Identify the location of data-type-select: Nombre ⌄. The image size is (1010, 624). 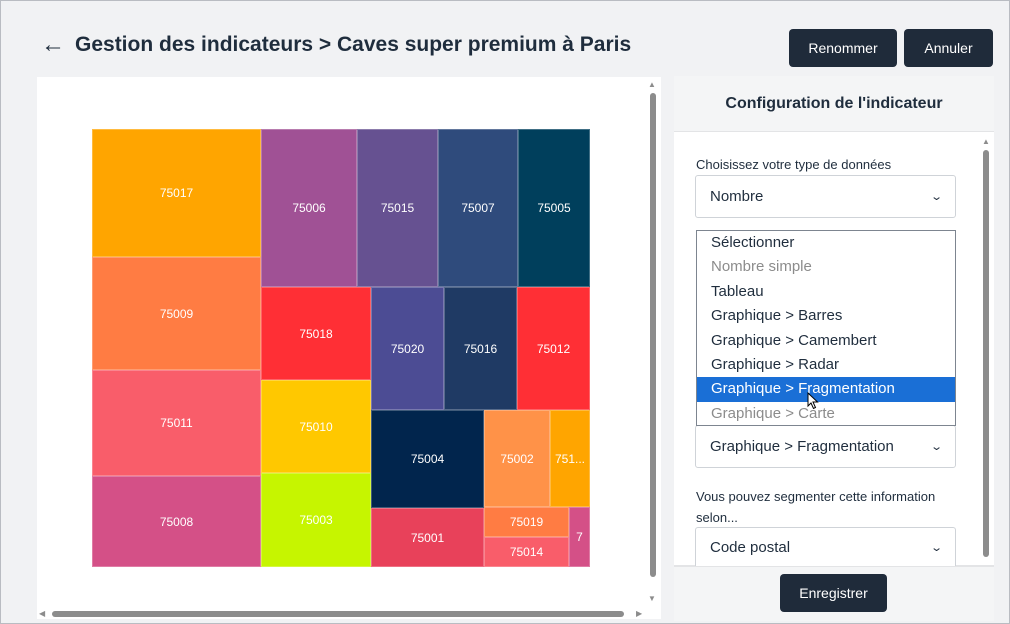
(825, 196).